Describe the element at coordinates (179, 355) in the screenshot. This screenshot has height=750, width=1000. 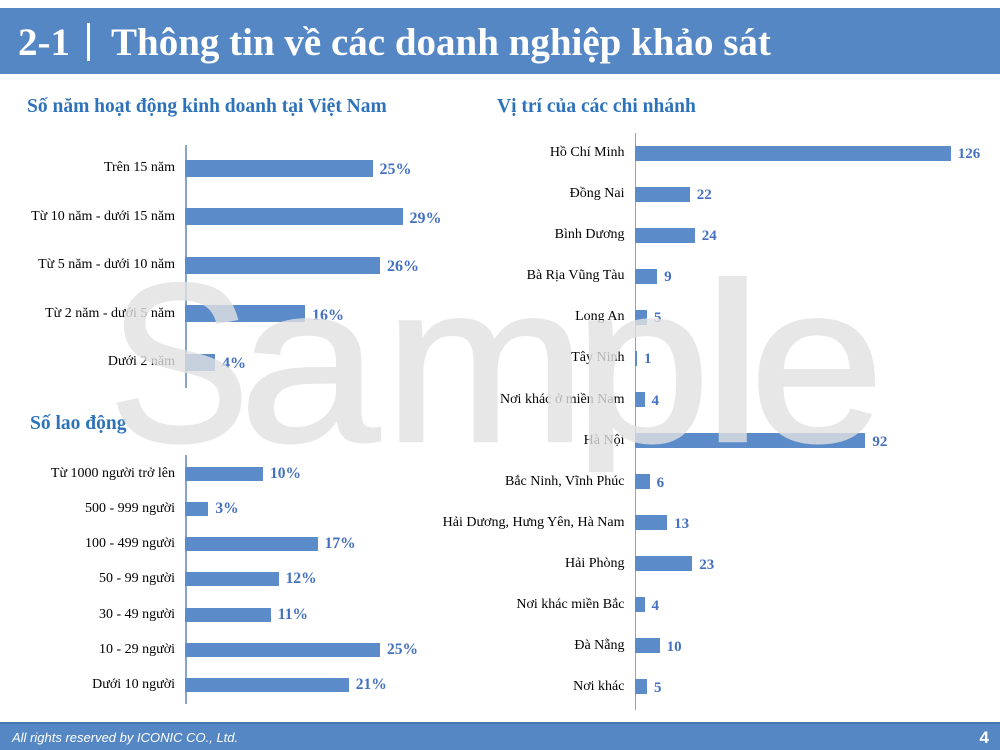
I see `svg-text: S` at that location.